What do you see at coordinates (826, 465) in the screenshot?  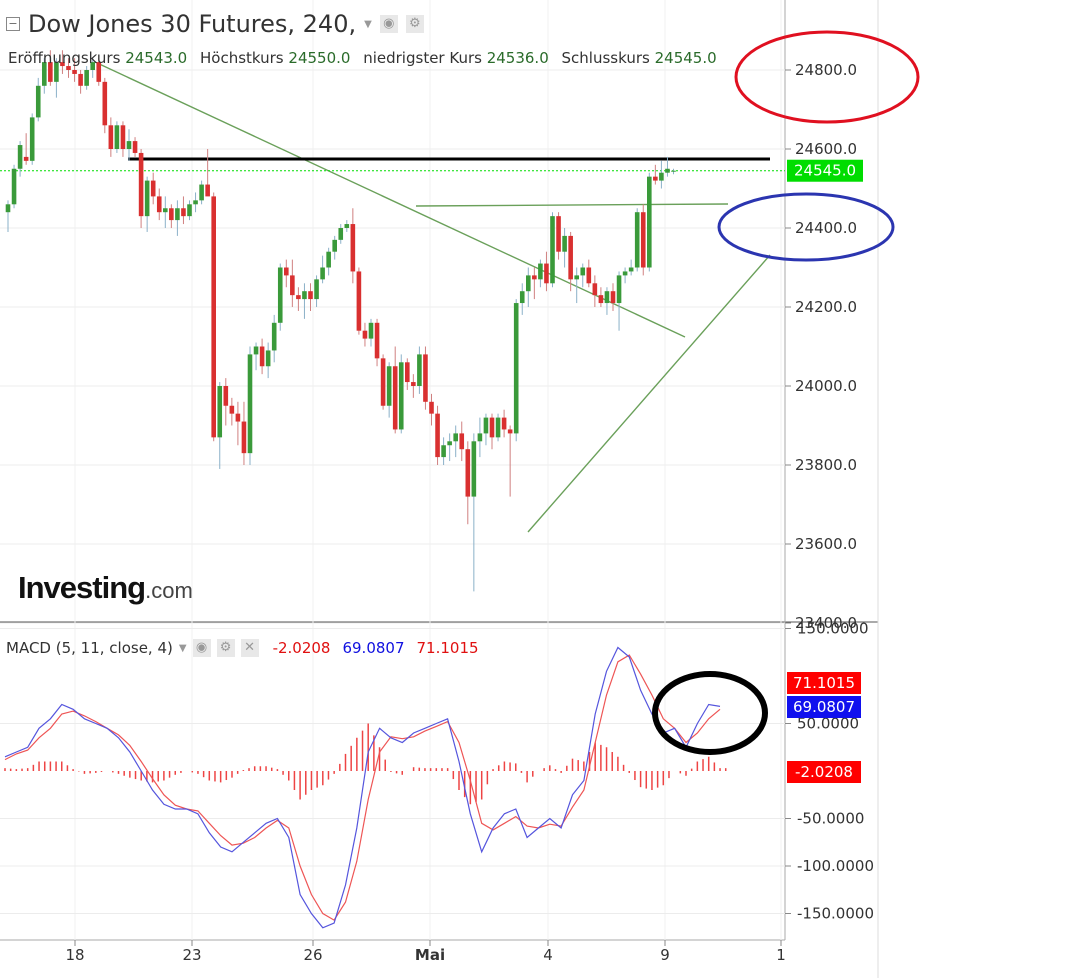 I see `y-tick-label: 23800.0` at bounding box center [826, 465].